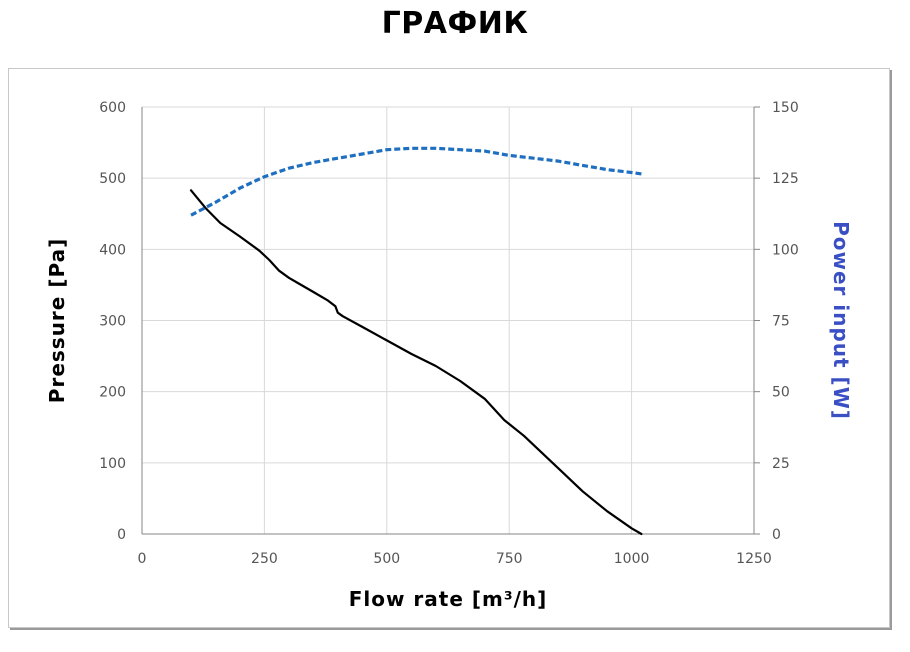 The width and height of the screenshot is (910, 652). Describe the element at coordinates (112, 108) in the screenshot. I see `y-tick-label: 600` at that location.